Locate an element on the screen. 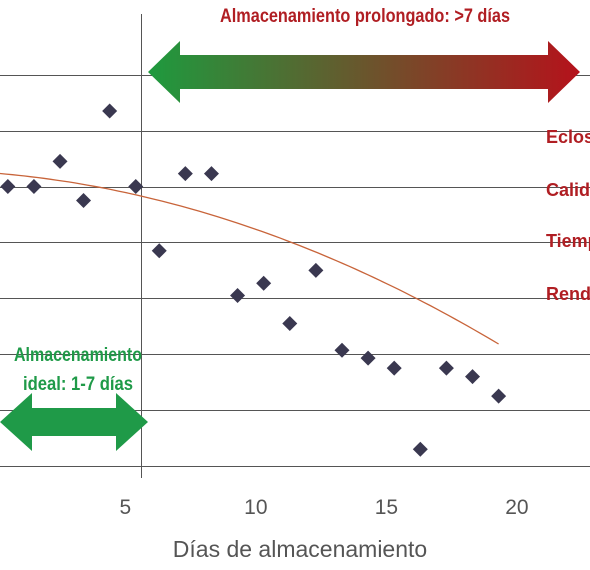 This screenshot has height=570, width=590. ideal-label-line1: Almacenamiento is located at coordinates (78, 355).